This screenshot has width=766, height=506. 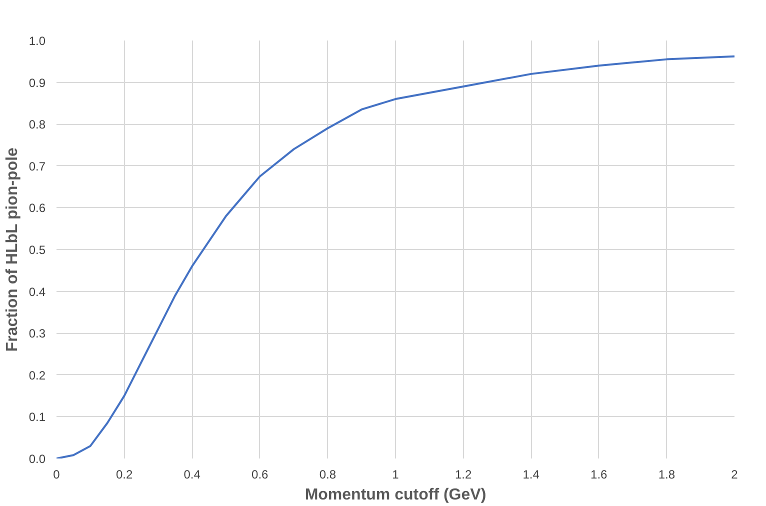 I want to click on y-tick-label: 0.5, so click(x=37, y=250).